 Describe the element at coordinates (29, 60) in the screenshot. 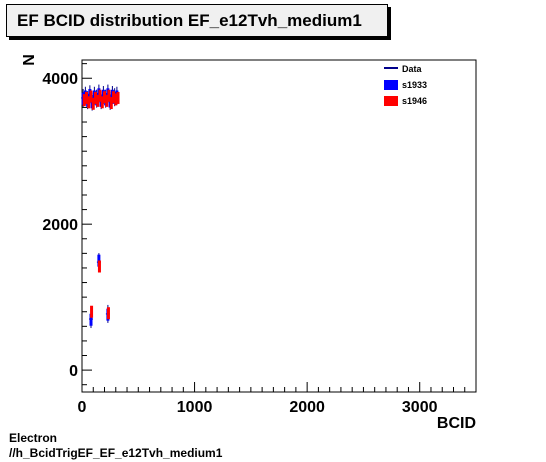

I see `y-axis-label: N` at that location.